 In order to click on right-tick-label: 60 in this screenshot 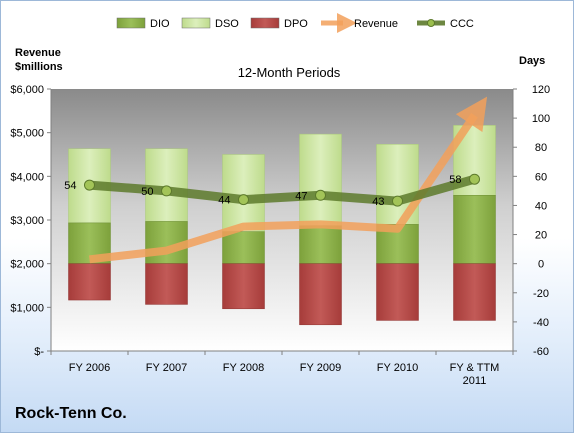, I will do `click(541, 177)`.